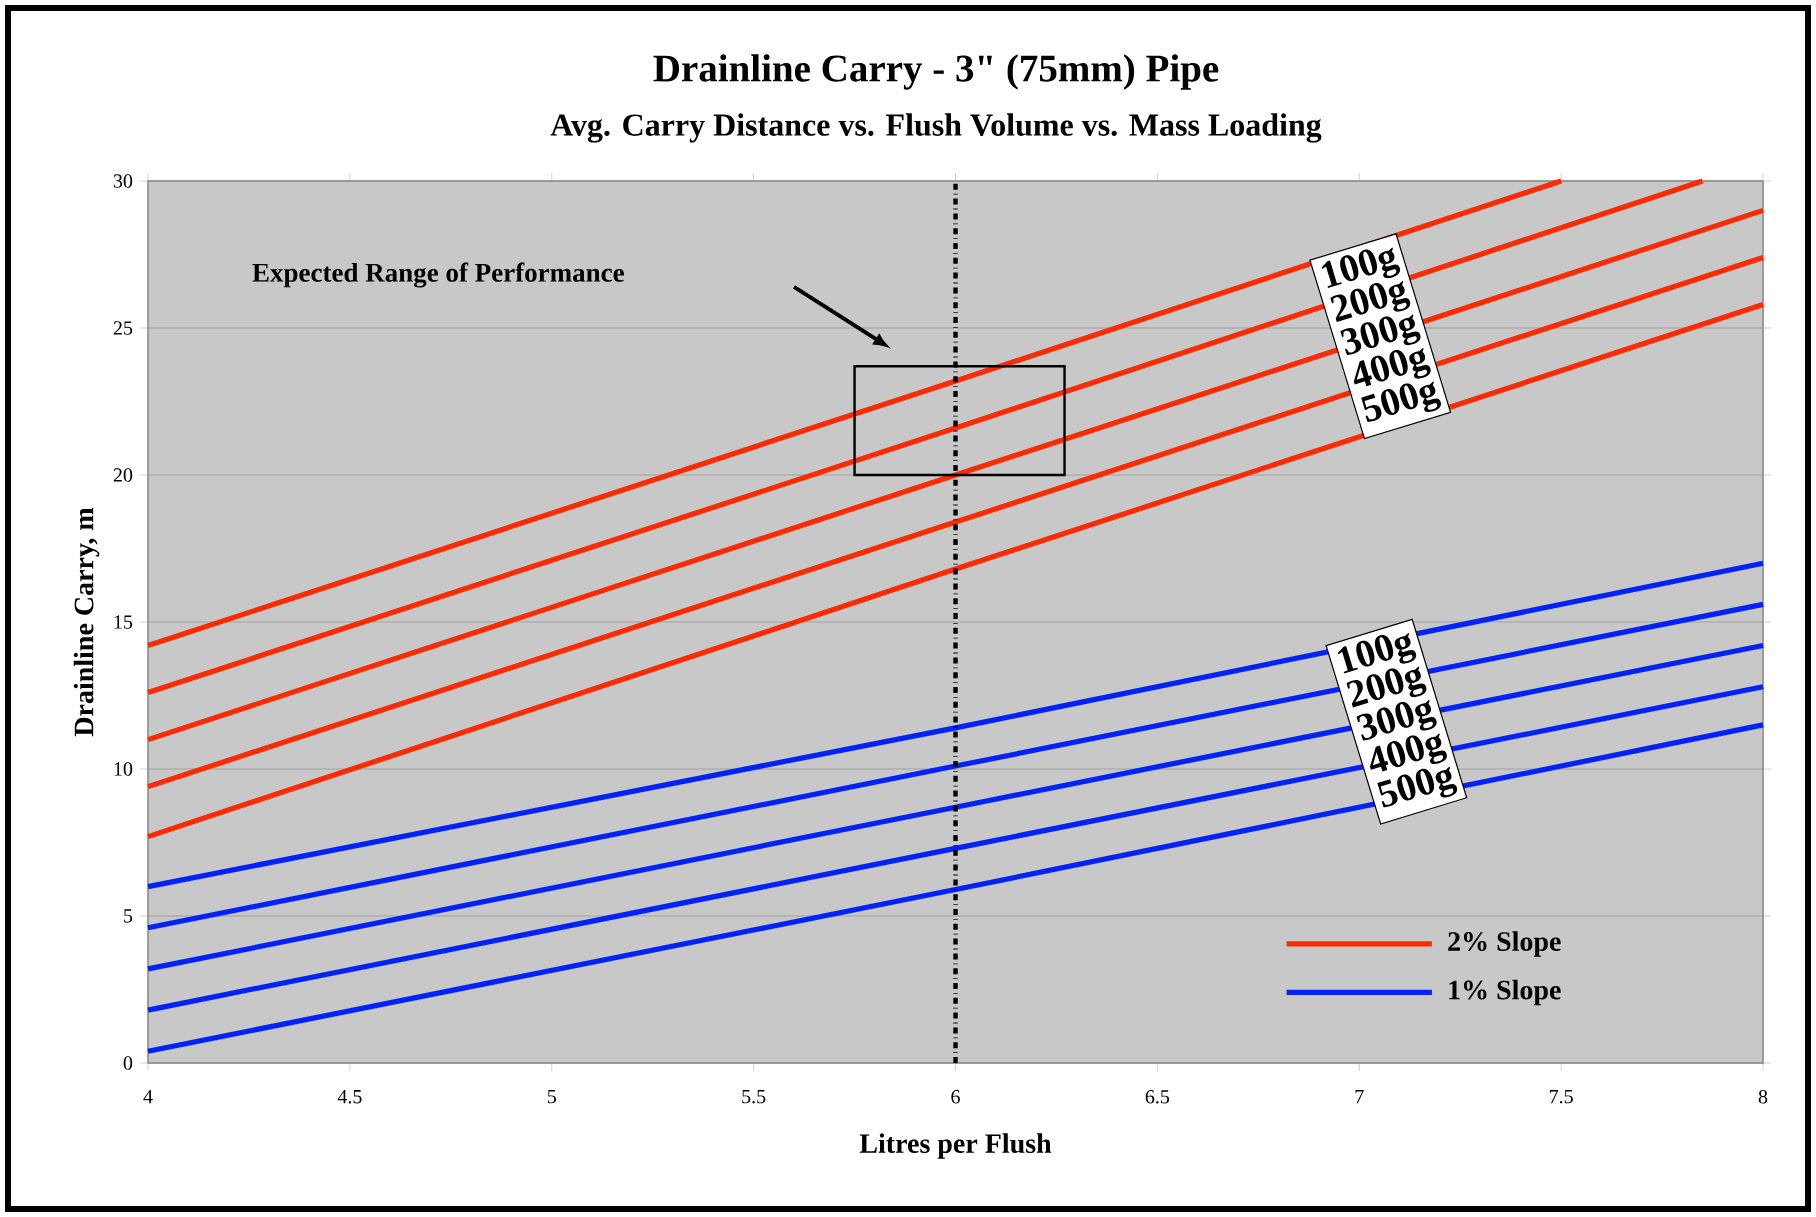  Describe the element at coordinates (1763, 1097) in the screenshot. I see `x-tick-label: 8` at that location.